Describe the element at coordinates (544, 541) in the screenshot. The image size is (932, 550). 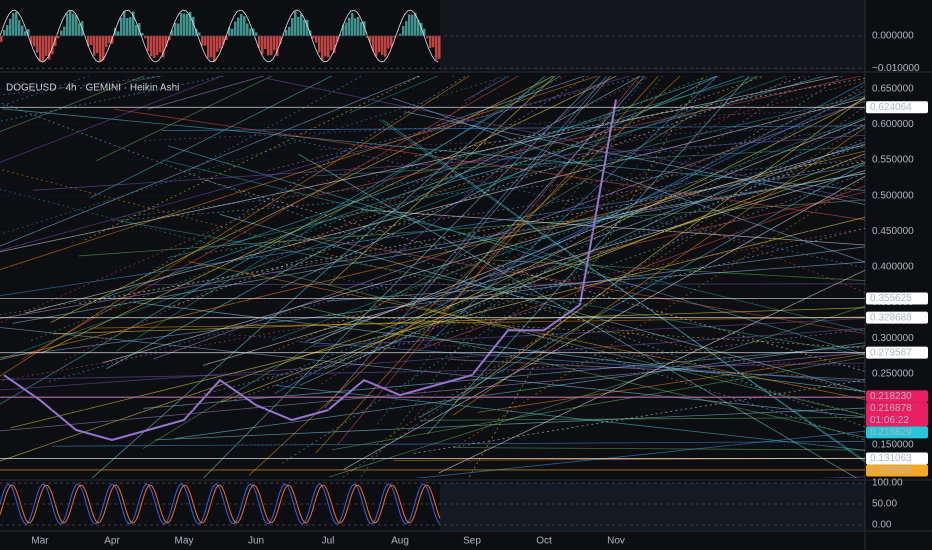
I see `x-tick-label: Oct` at that location.